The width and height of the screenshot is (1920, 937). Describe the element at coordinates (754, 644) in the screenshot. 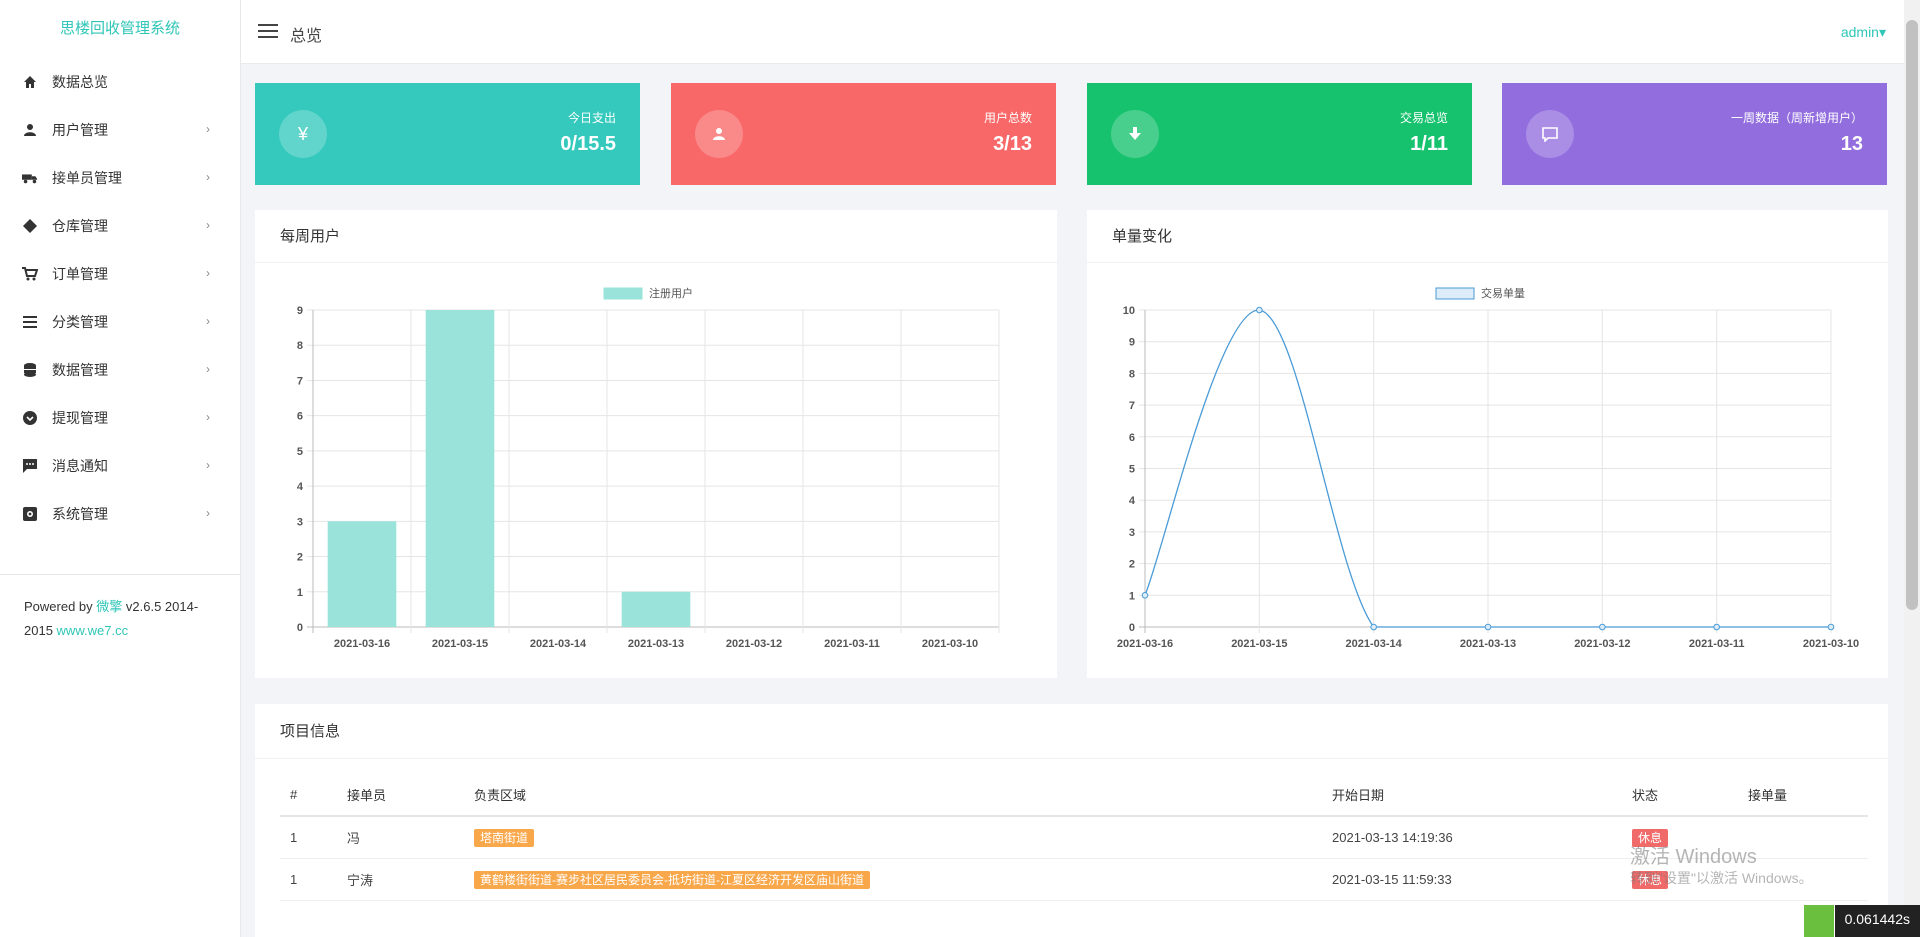

I see `x-tick-label: 2021-03-12` at that location.